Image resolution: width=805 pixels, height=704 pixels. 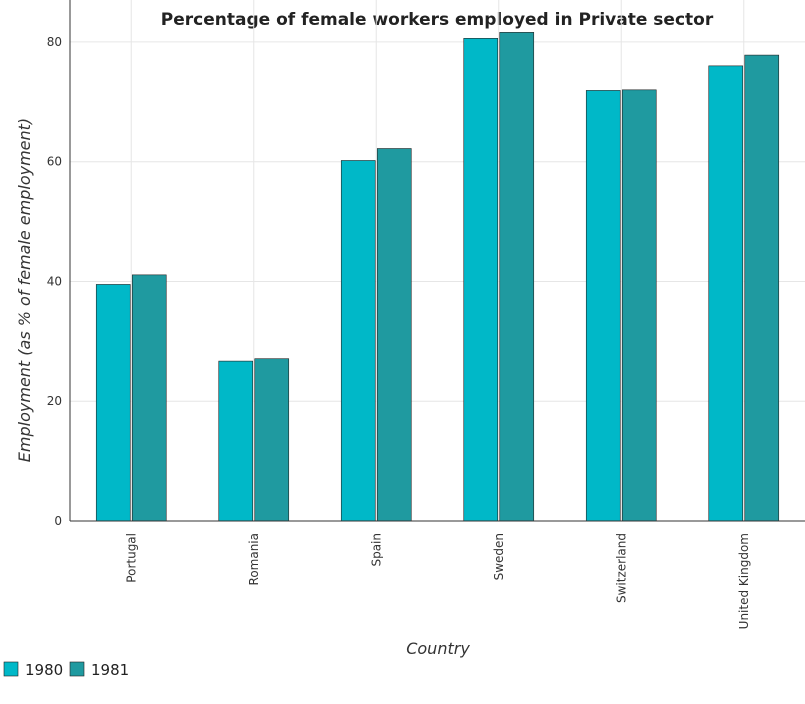 What do you see at coordinates (236, 441) in the screenshot?
I see `bar-1980-romania` at bounding box center [236, 441].